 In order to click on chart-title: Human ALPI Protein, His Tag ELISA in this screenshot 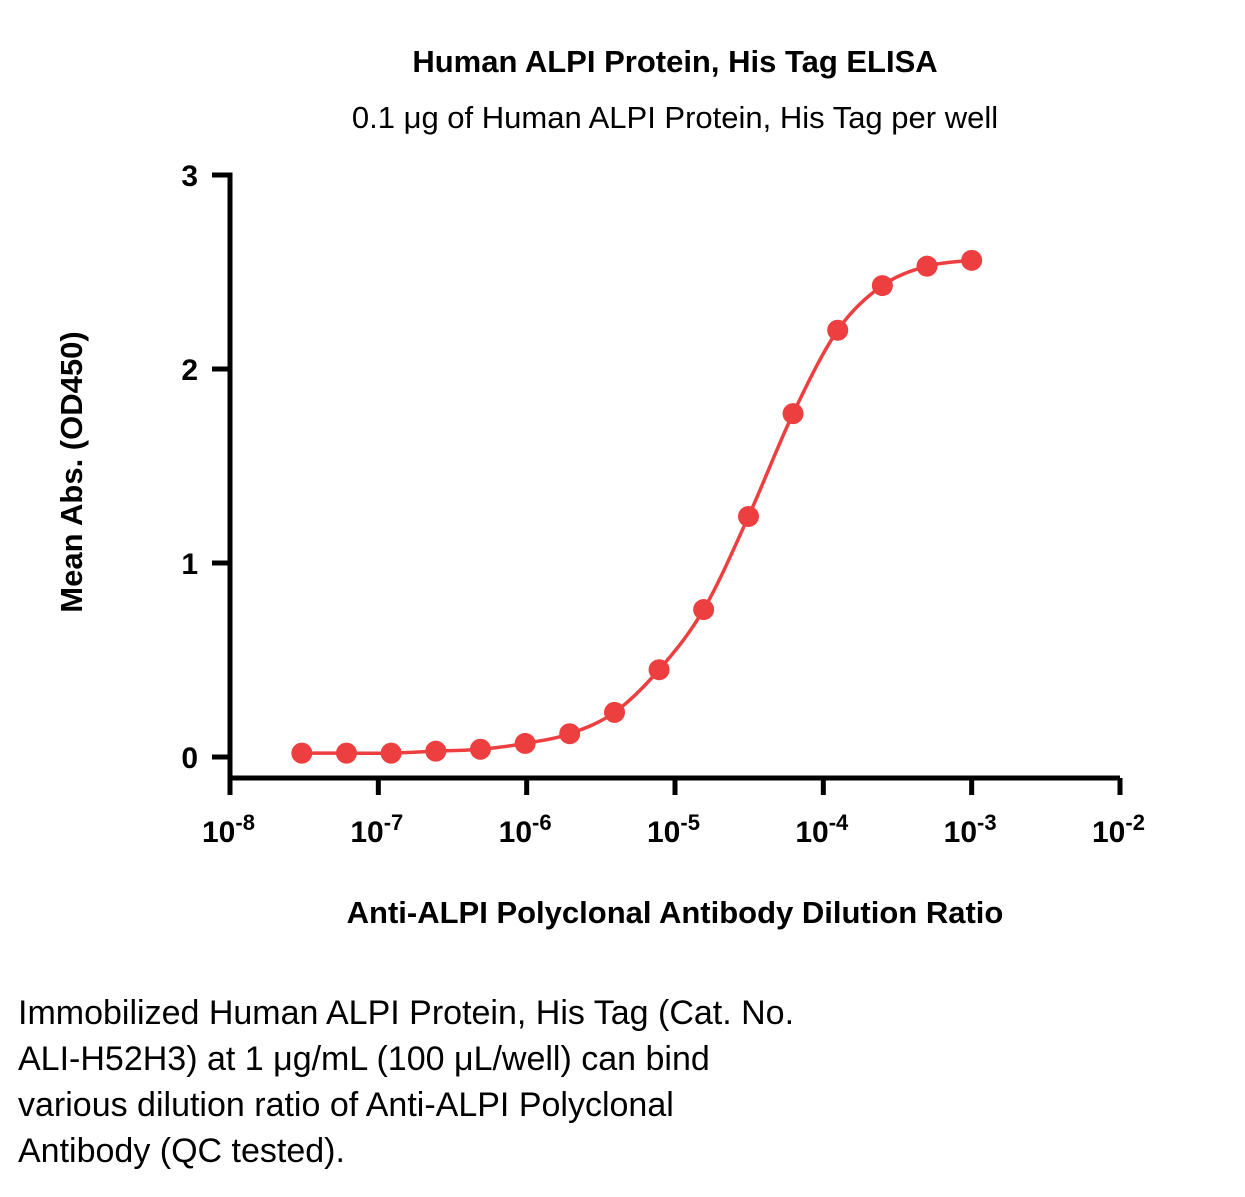, I will do `click(675, 61)`.